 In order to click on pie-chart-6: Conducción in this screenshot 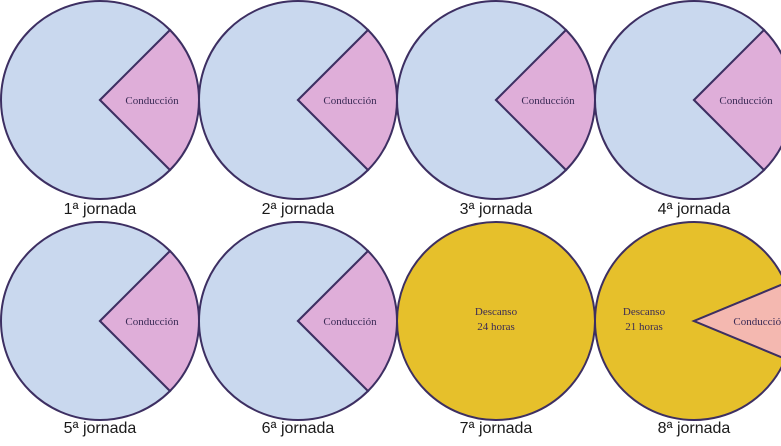, I will do `click(298, 321)`.